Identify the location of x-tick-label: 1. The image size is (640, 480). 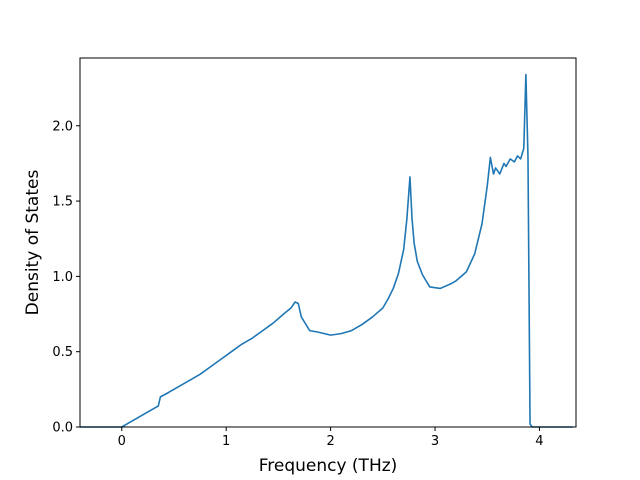
(226, 441).